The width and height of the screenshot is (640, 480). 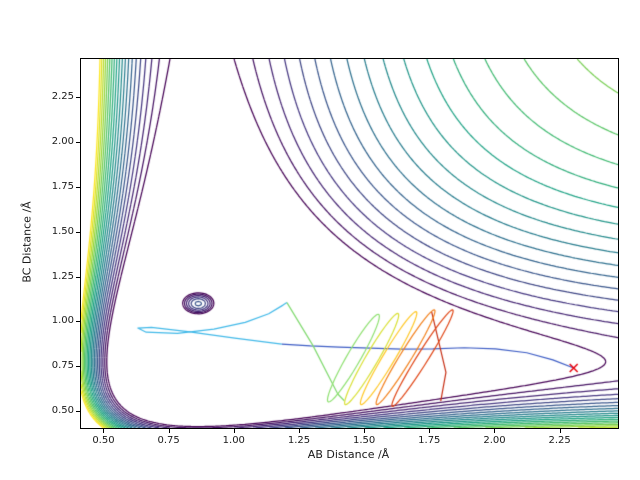 I want to click on y-tick-label: 0.50, so click(x=62, y=410).